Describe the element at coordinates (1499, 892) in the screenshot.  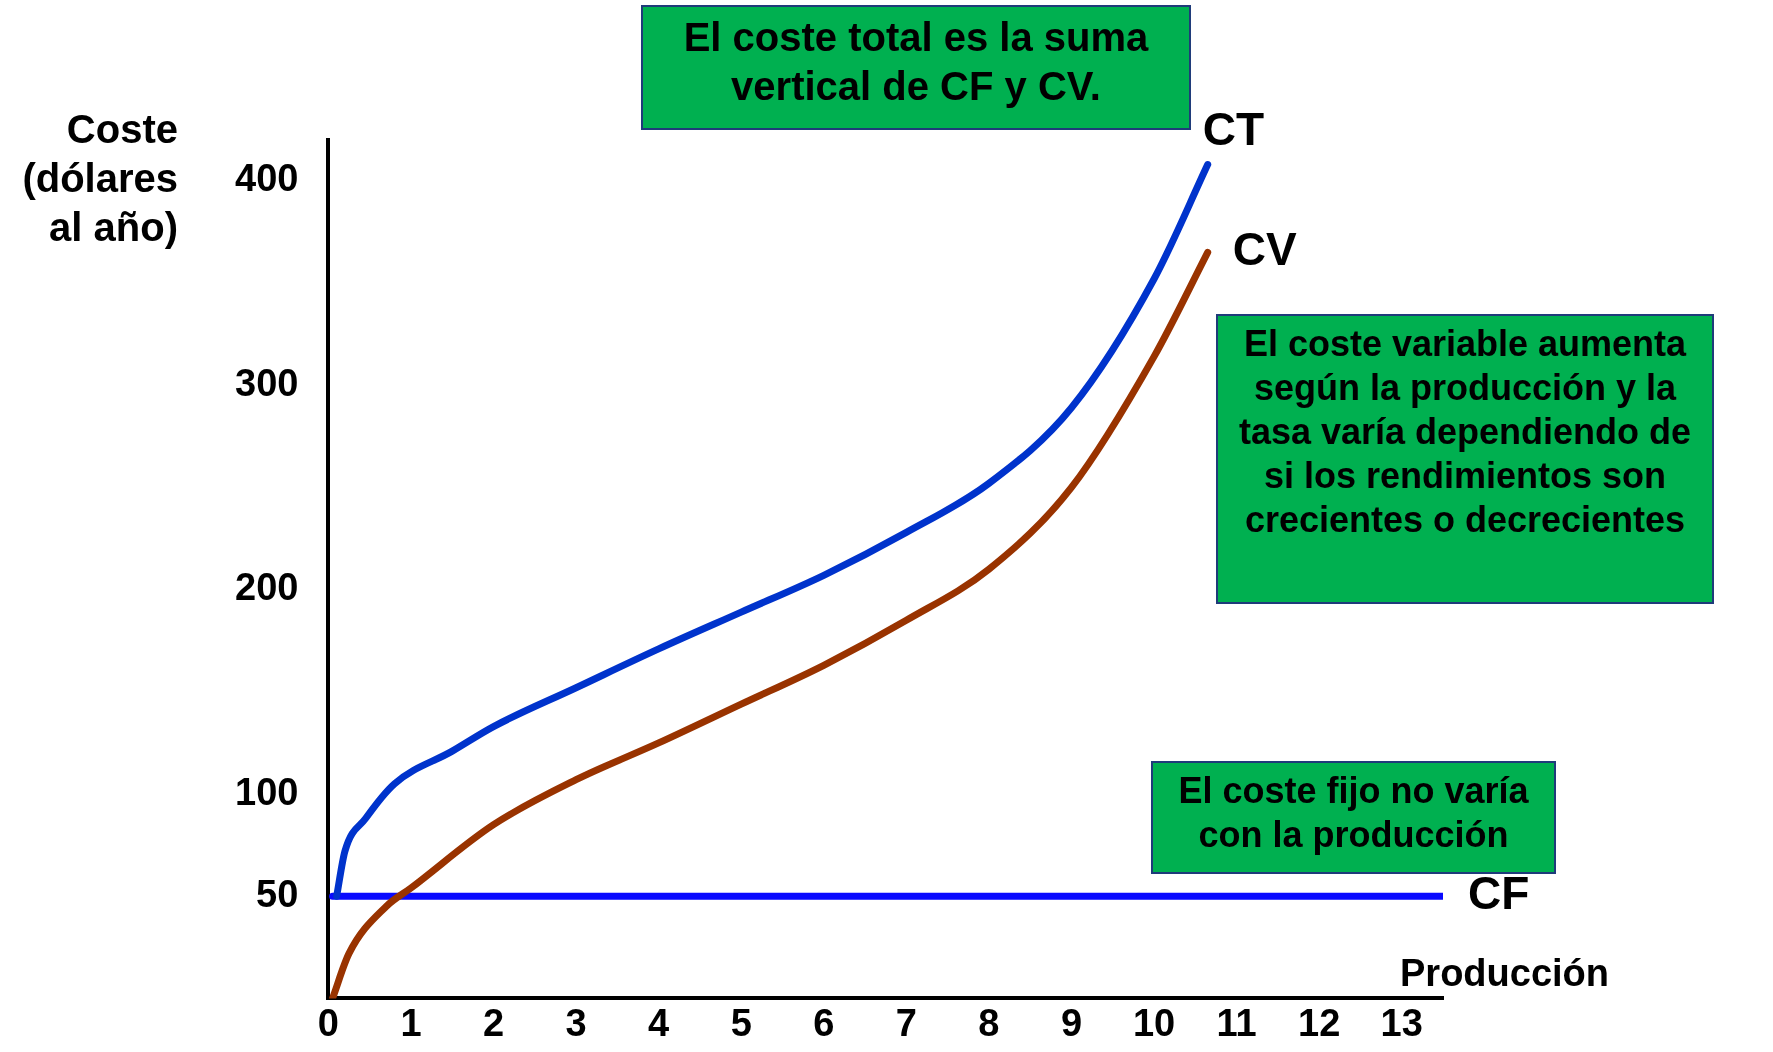
I see `series-label: CF` at that location.